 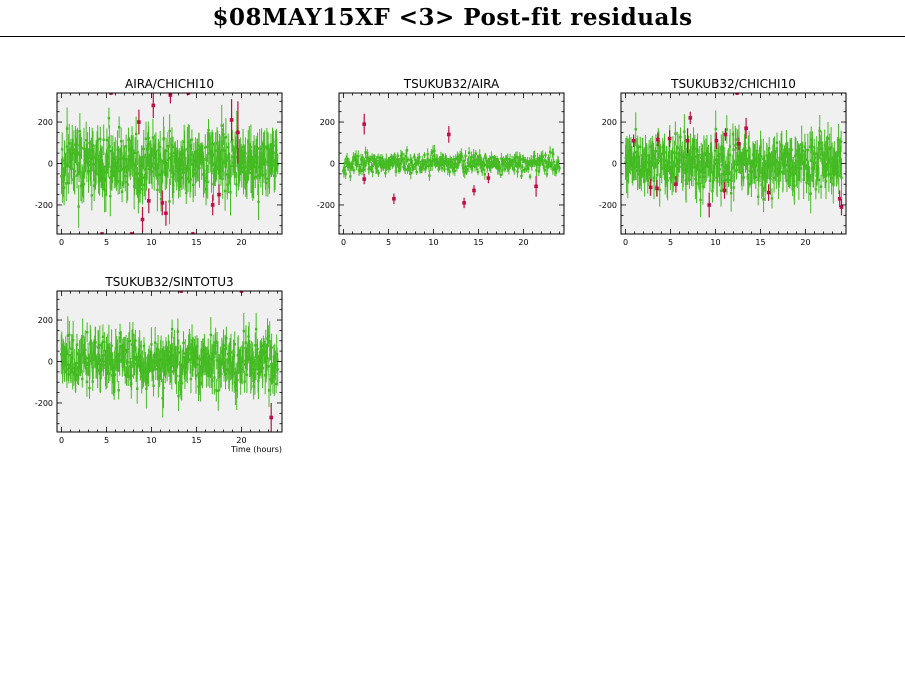 What do you see at coordinates (151, 242) in the screenshot?
I see `x-tick-label: 10` at bounding box center [151, 242].